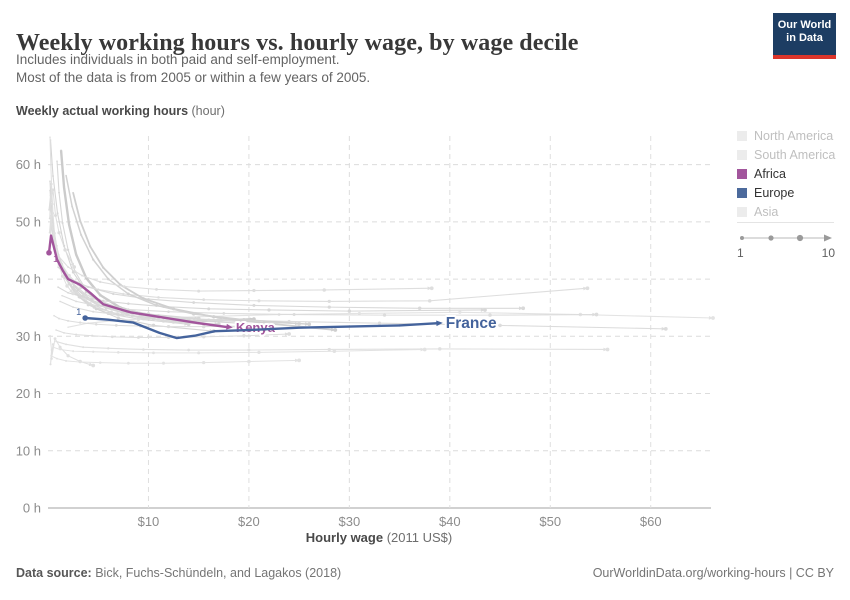 The image size is (850, 600). Describe the element at coordinates (28, 221) in the screenshot. I see `y-tick-label: 50 h` at that location.